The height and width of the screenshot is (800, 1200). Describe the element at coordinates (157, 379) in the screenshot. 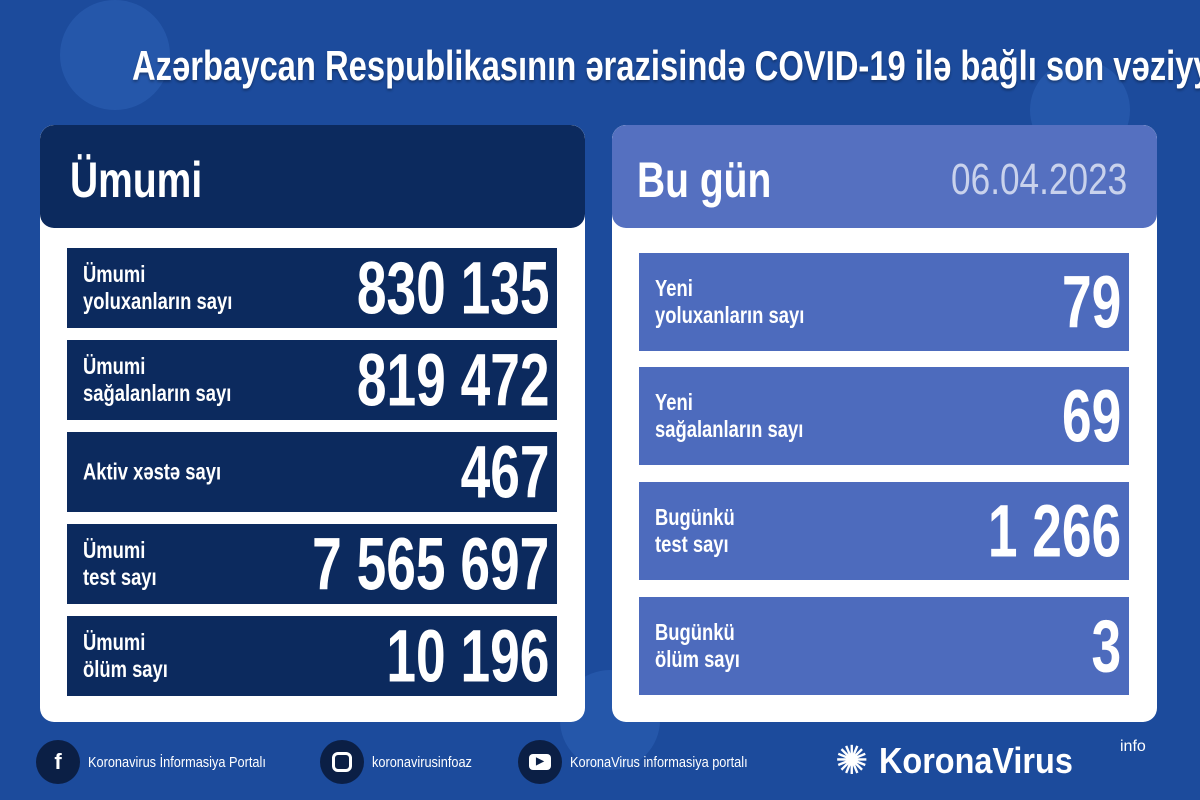

I see `stat-label: Ümumi sağalanların sayı` at that location.